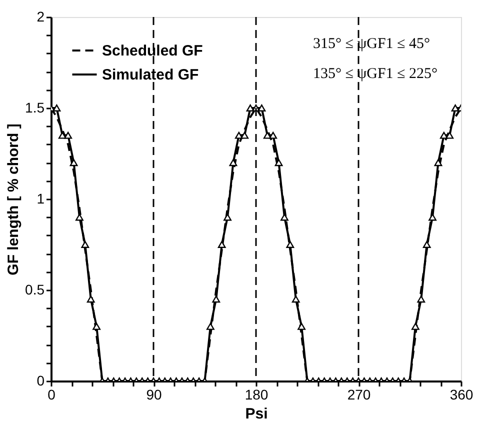 This screenshot has height=426, width=485. Describe the element at coordinates (150, 75) in the screenshot. I see `legend-label: Simulated GF` at that location.